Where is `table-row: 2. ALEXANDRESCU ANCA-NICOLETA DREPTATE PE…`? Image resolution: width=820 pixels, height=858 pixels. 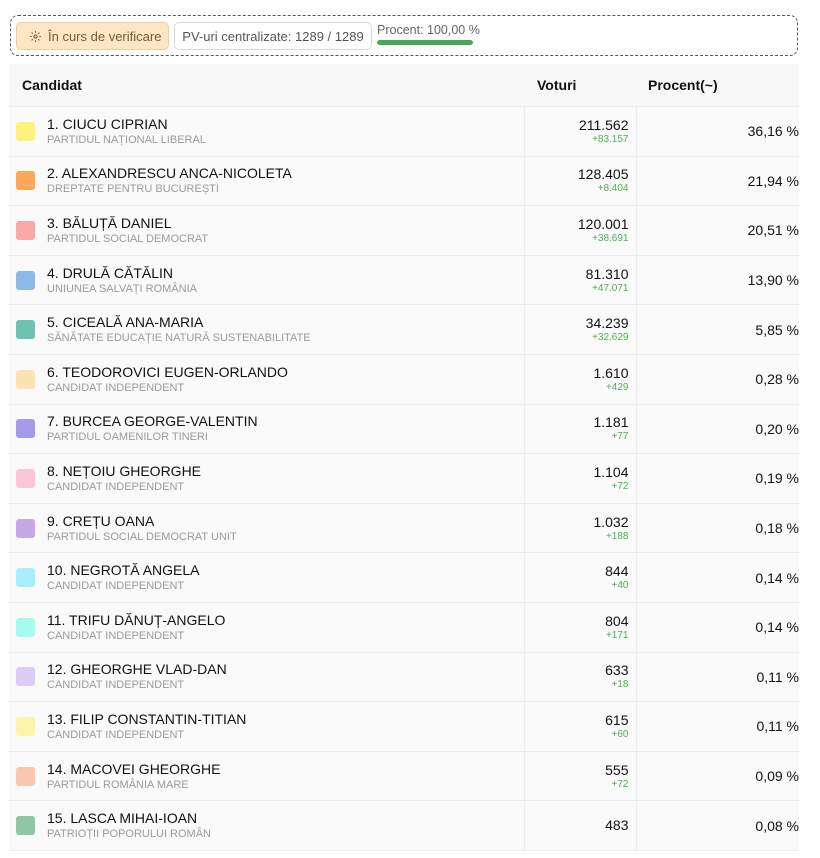 table-row: 2. ALEXANDRESCU ANCA-NICOLETA DREPTATE PE… is located at coordinates (404, 181).